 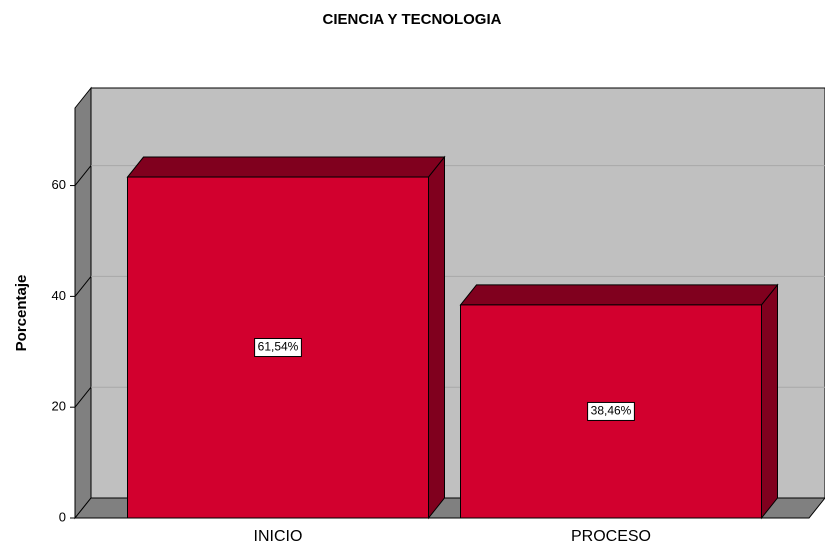 I want to click on value-label: 61,54%, so click(x=278, y=347).